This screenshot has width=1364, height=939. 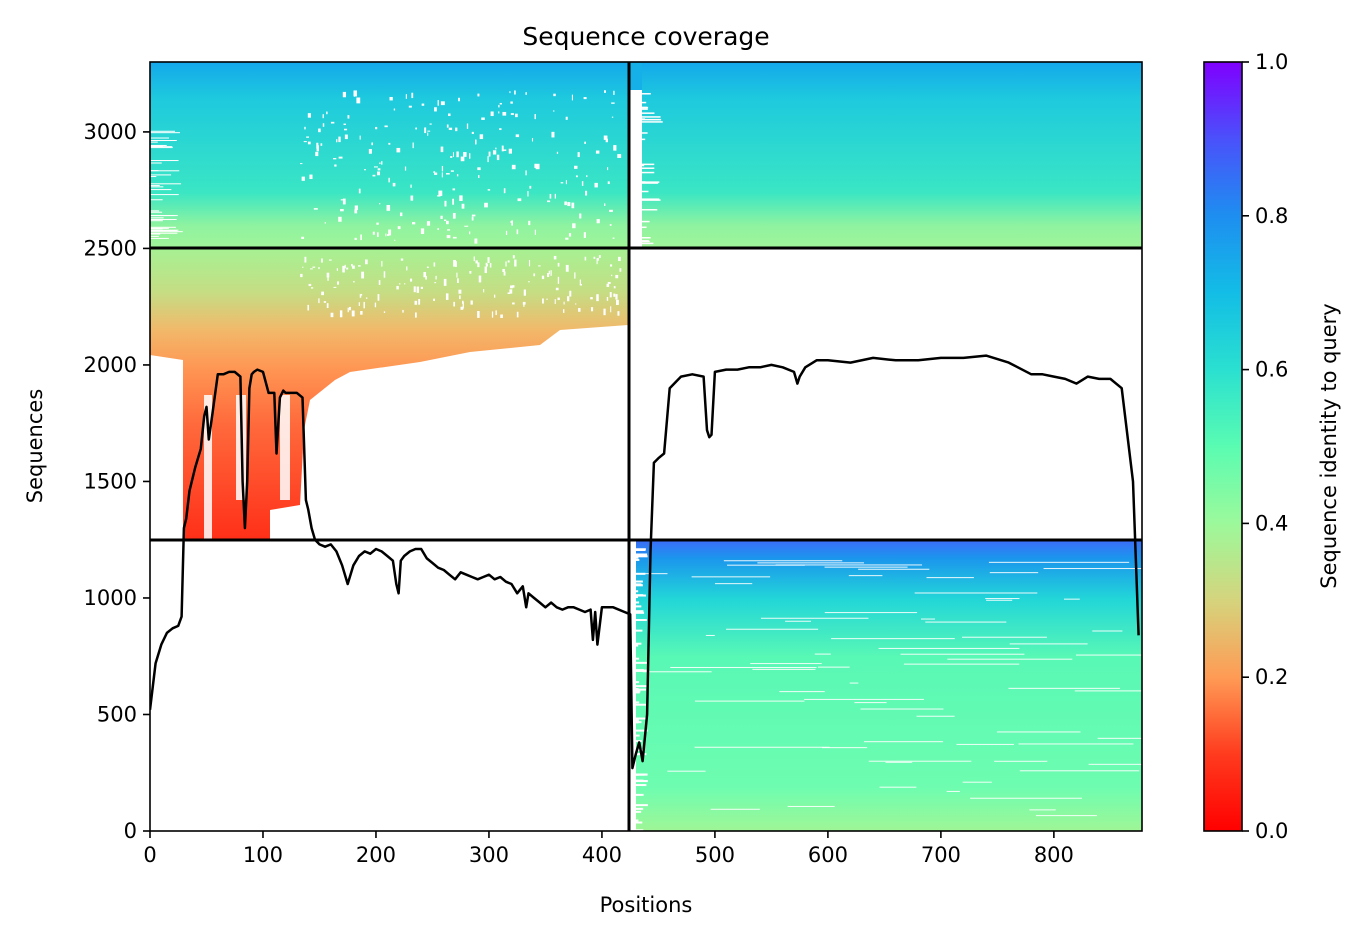 I want to click on y-tick-label: 500, so click(x=117, y=714).